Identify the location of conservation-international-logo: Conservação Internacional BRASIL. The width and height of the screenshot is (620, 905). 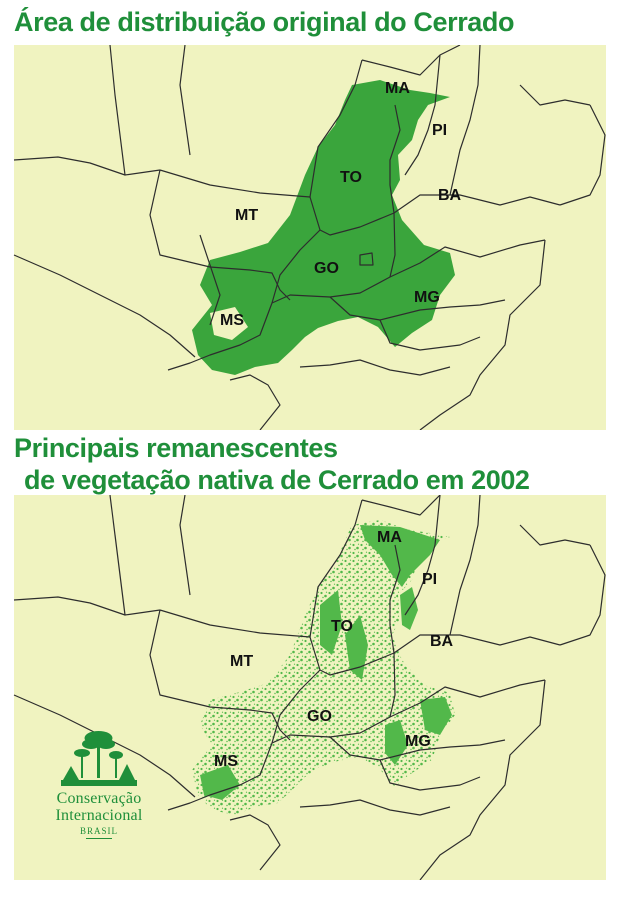
(99, 790).